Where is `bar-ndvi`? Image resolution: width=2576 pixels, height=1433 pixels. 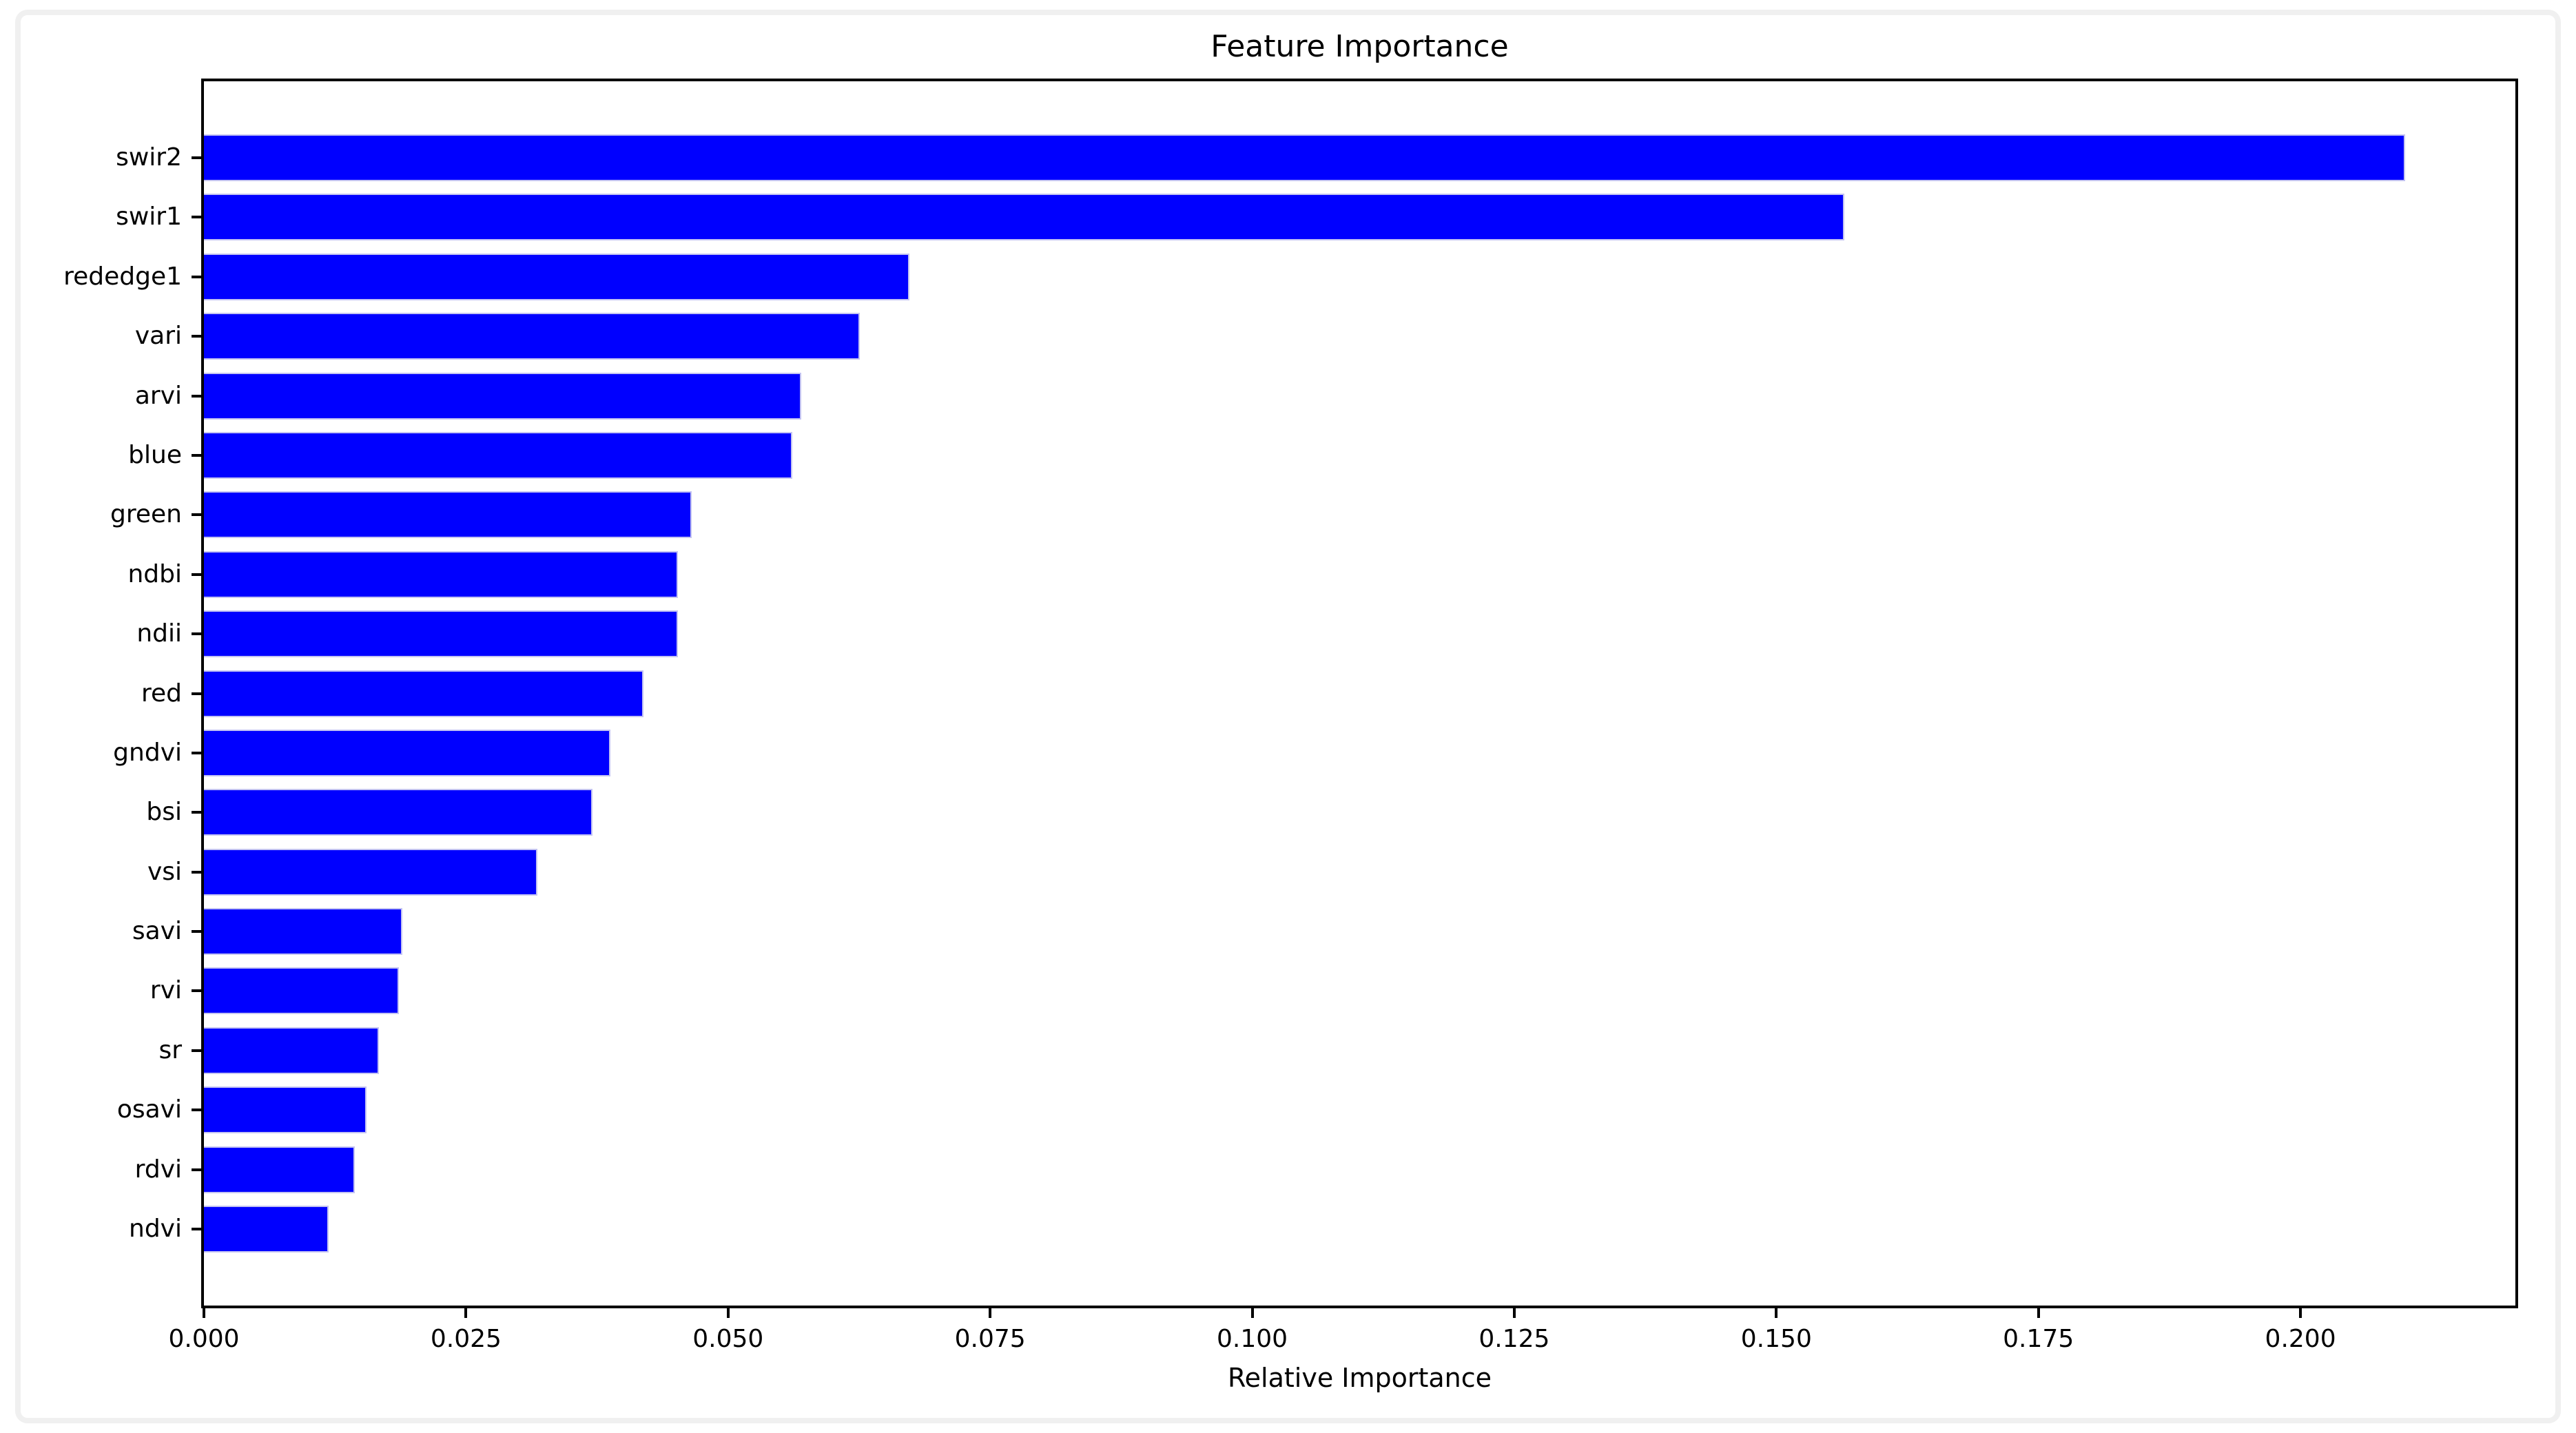 bar-ndvi is located at coordinates (266, 1229).